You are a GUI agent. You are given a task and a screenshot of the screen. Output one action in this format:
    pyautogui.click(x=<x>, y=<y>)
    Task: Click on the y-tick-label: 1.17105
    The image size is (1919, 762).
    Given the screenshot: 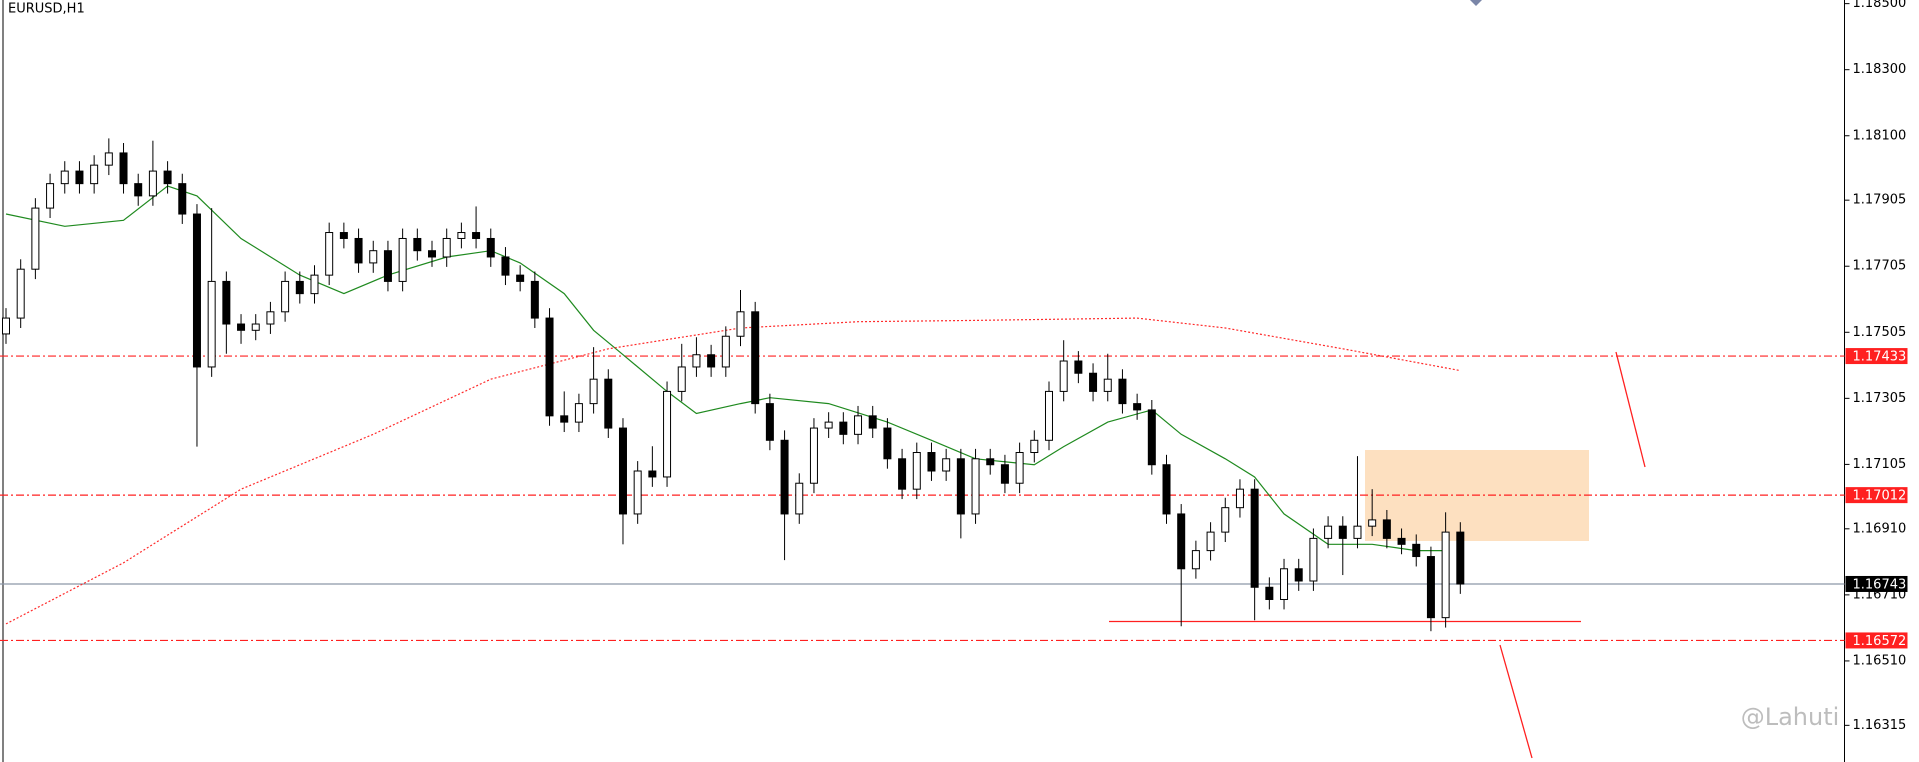 What is the action you would take?
    pyautogui.click(x=1880, y=464)
    